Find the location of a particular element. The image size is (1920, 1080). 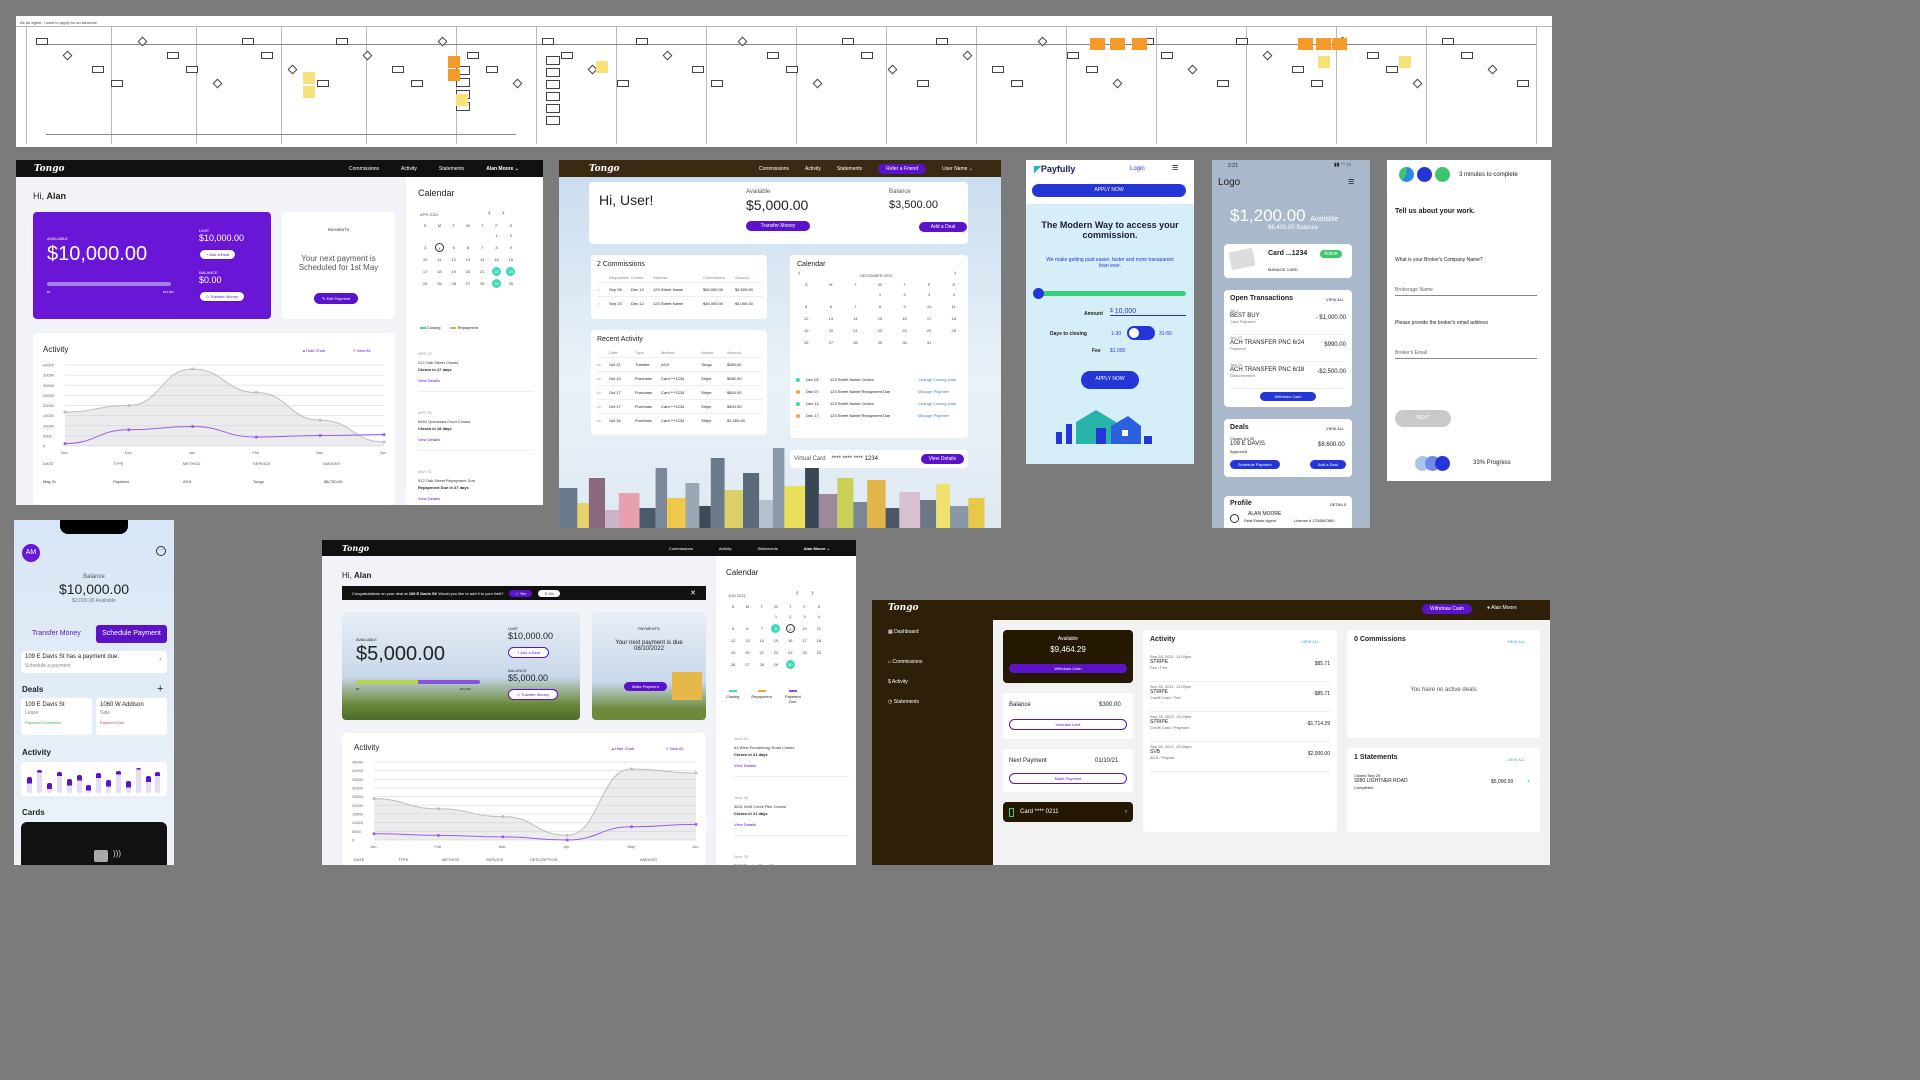

user-menu: ● Alan Moore is located at coordinates (1502, 608).